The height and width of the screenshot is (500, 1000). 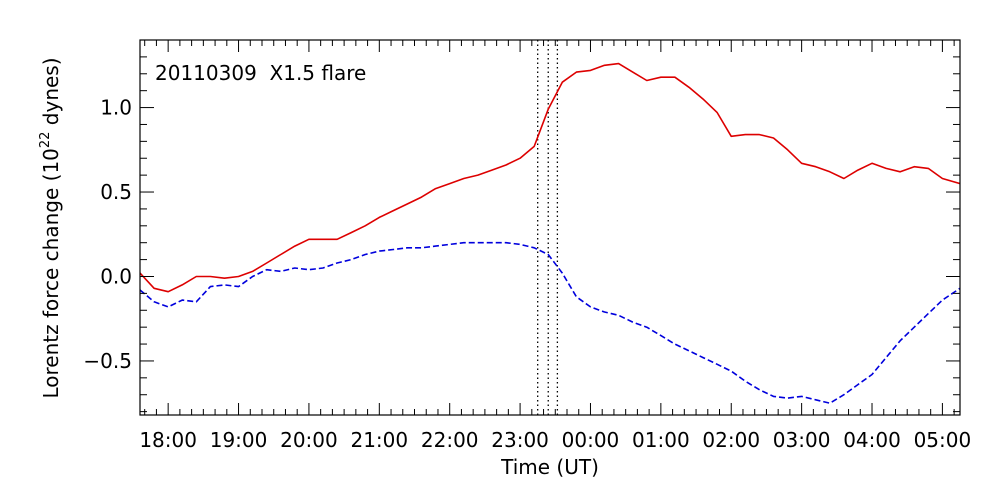 I want to click on x-tick-label: 03:00, so click(x=802, y=440).